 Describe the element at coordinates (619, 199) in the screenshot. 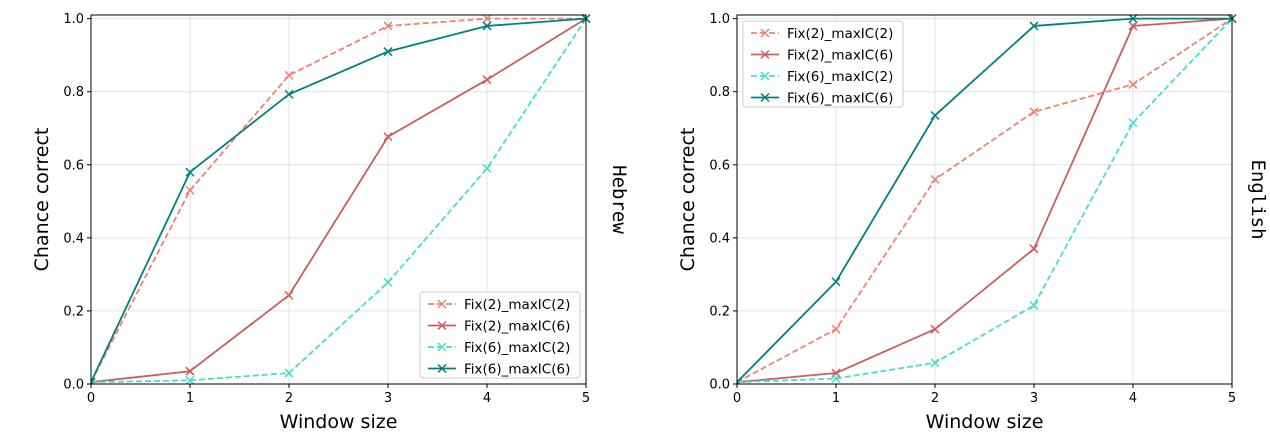

I see `side-label: Hebrew` at that location.